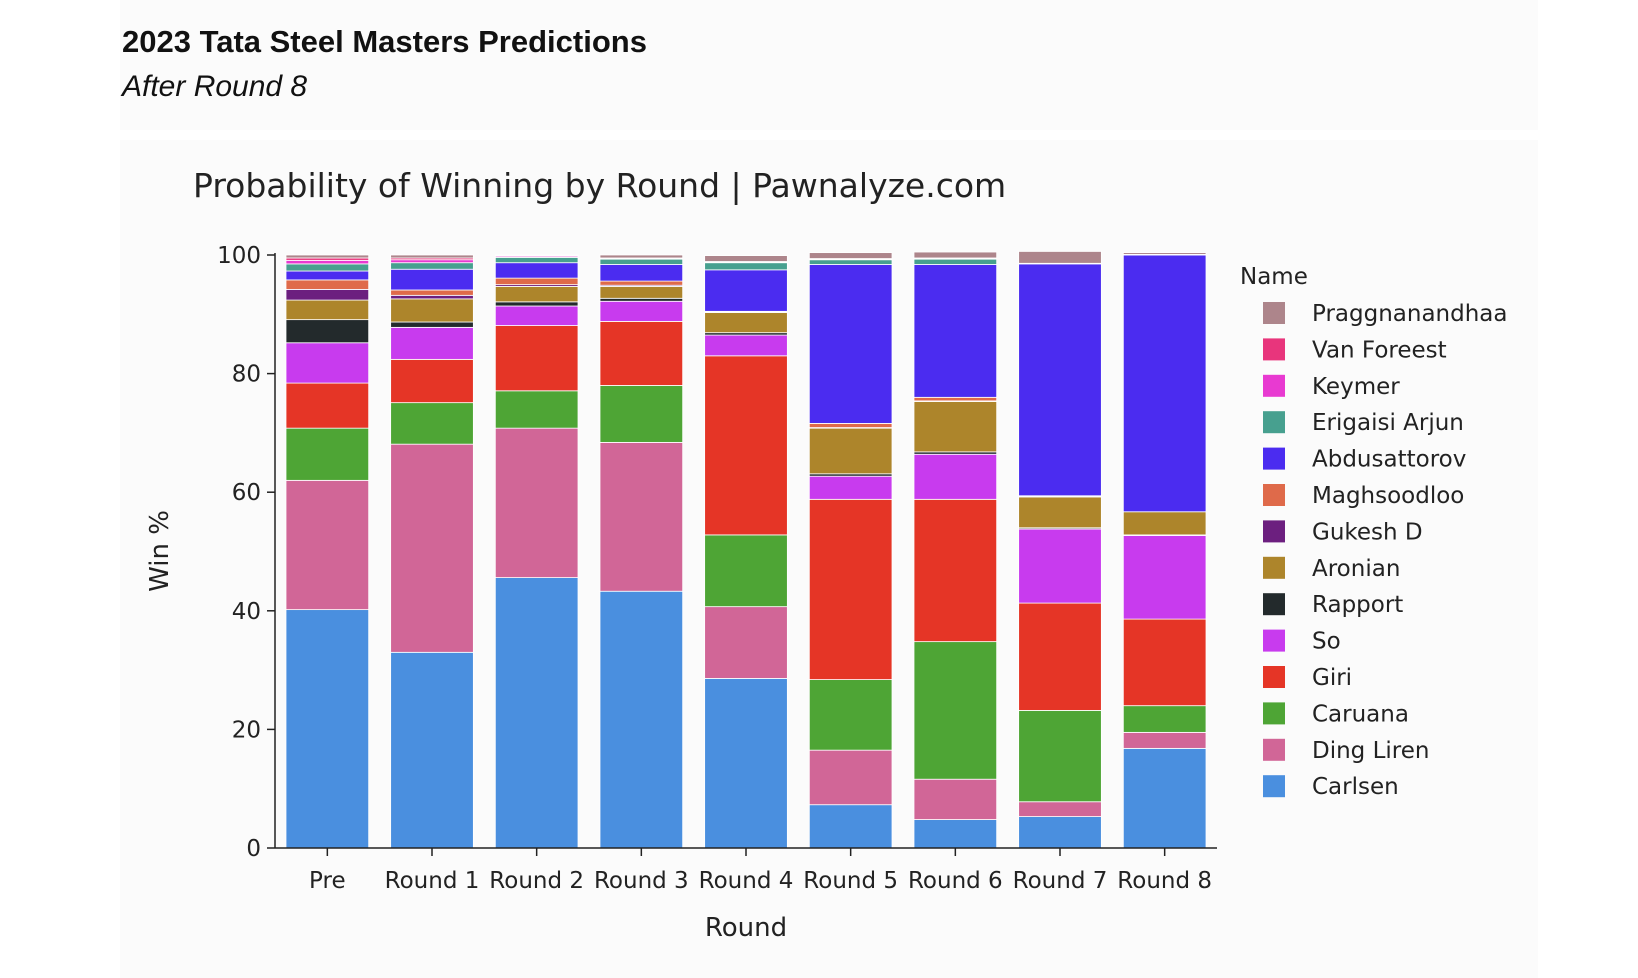 This screenshot has width=1638, height=978. What do you see at coordinates (1360, 714) in the screenshot?
I see `legend-label: Caruana` at bounding box center [1360, 714].